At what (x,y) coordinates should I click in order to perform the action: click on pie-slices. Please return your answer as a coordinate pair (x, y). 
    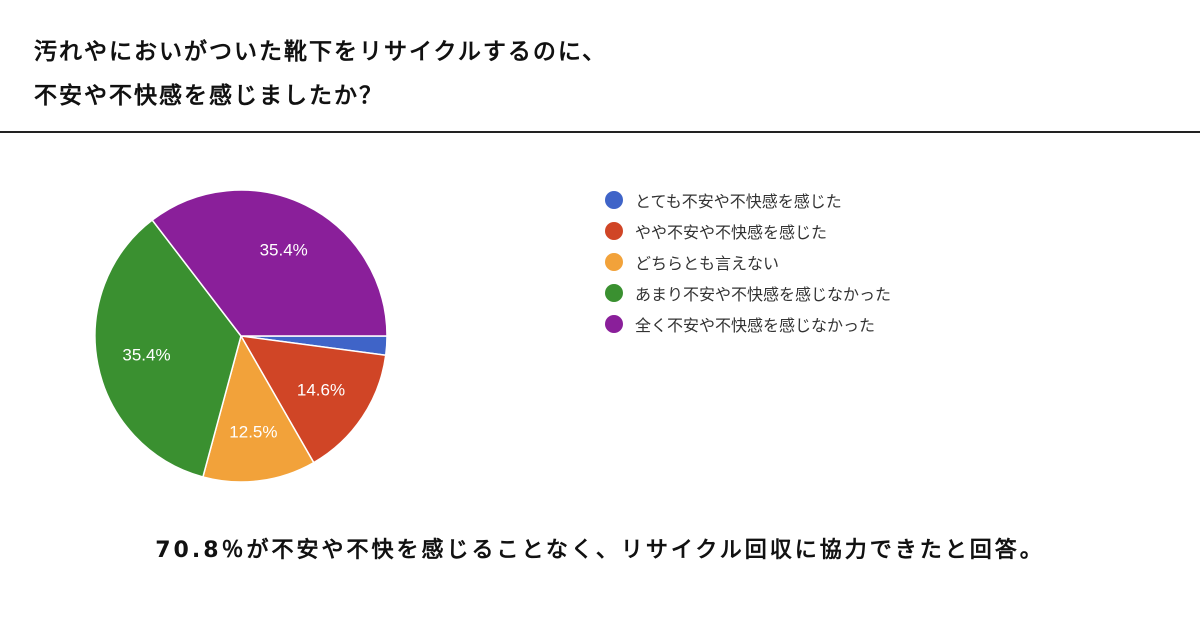
    Looking at the image, I should click on (241, 336).